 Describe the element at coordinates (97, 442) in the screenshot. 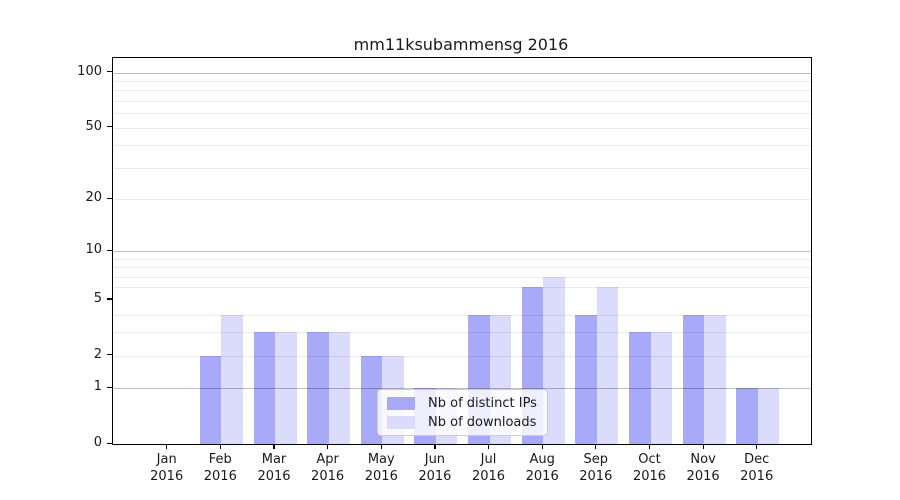

I see `y-tick-label: 0` at that location.